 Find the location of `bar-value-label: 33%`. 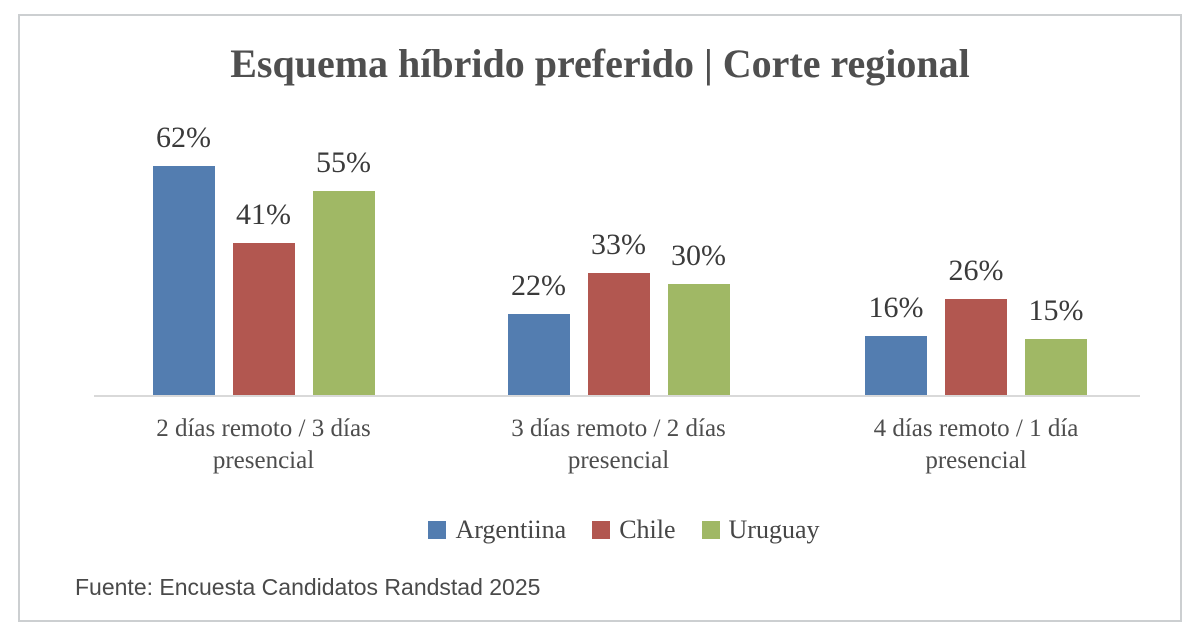

bar-value-label: 33% is located at coordinates (618, 244).